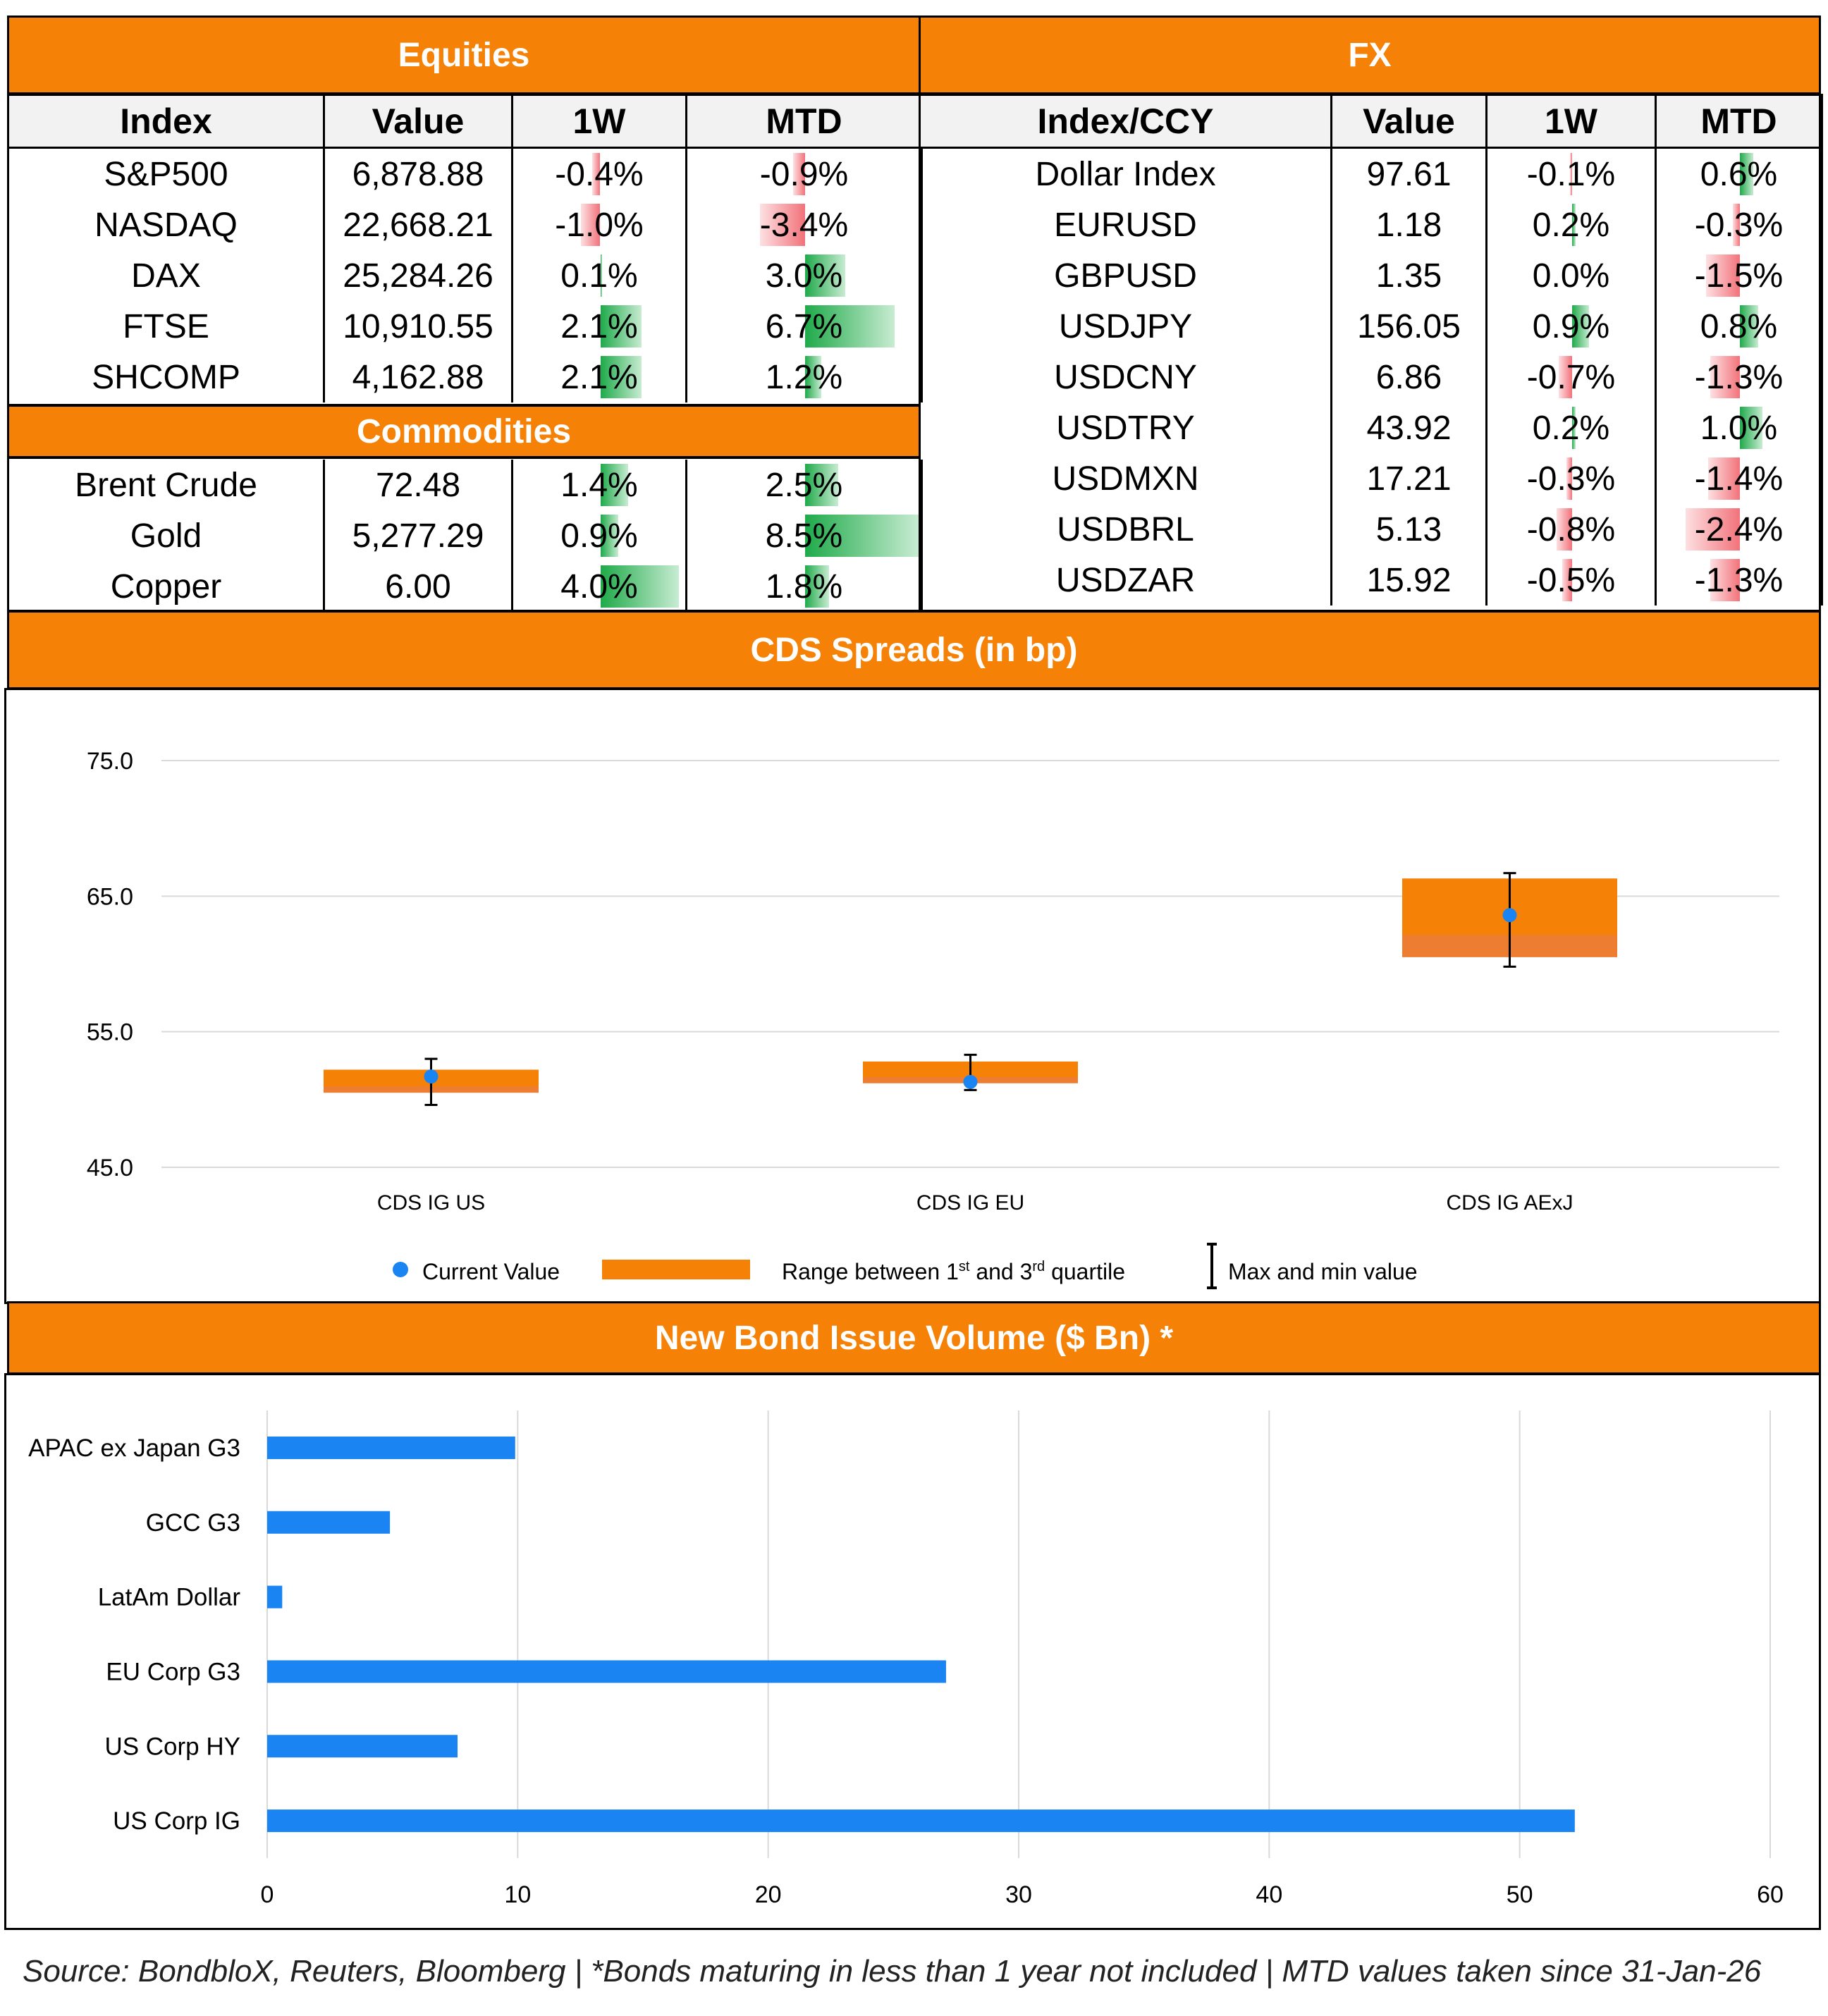 The height and width of the screenshot is (2016, 1828). Describe the element at coordinates (1571, 479) in the screenshot. I see `cell-text: -0.3%` at that location.